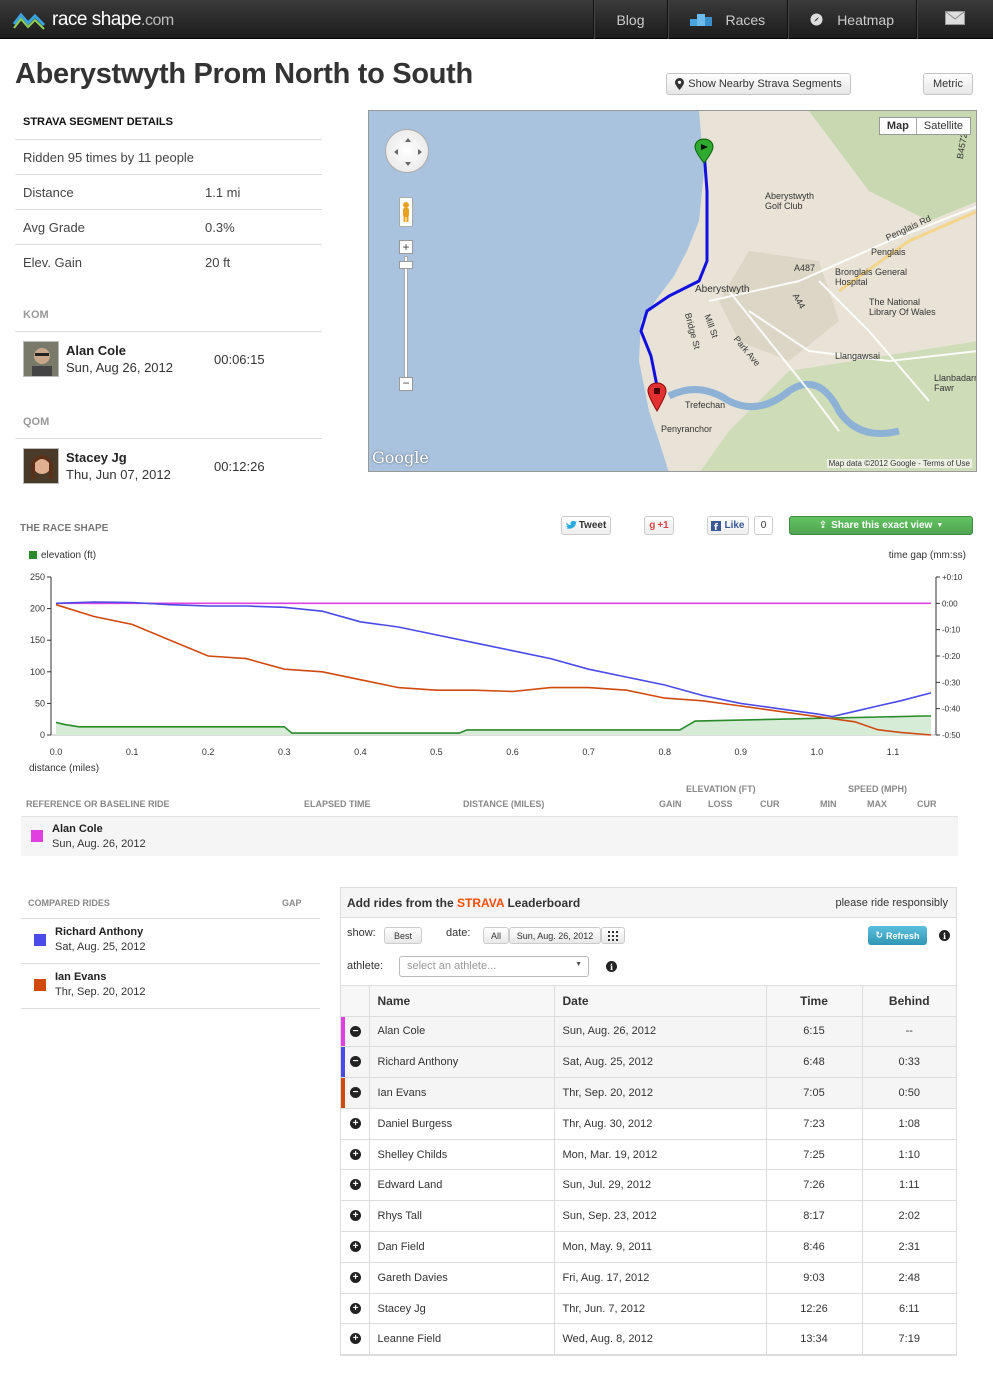  I want to click on map-label: Llanbadarn Fawr, so click(955, 383).